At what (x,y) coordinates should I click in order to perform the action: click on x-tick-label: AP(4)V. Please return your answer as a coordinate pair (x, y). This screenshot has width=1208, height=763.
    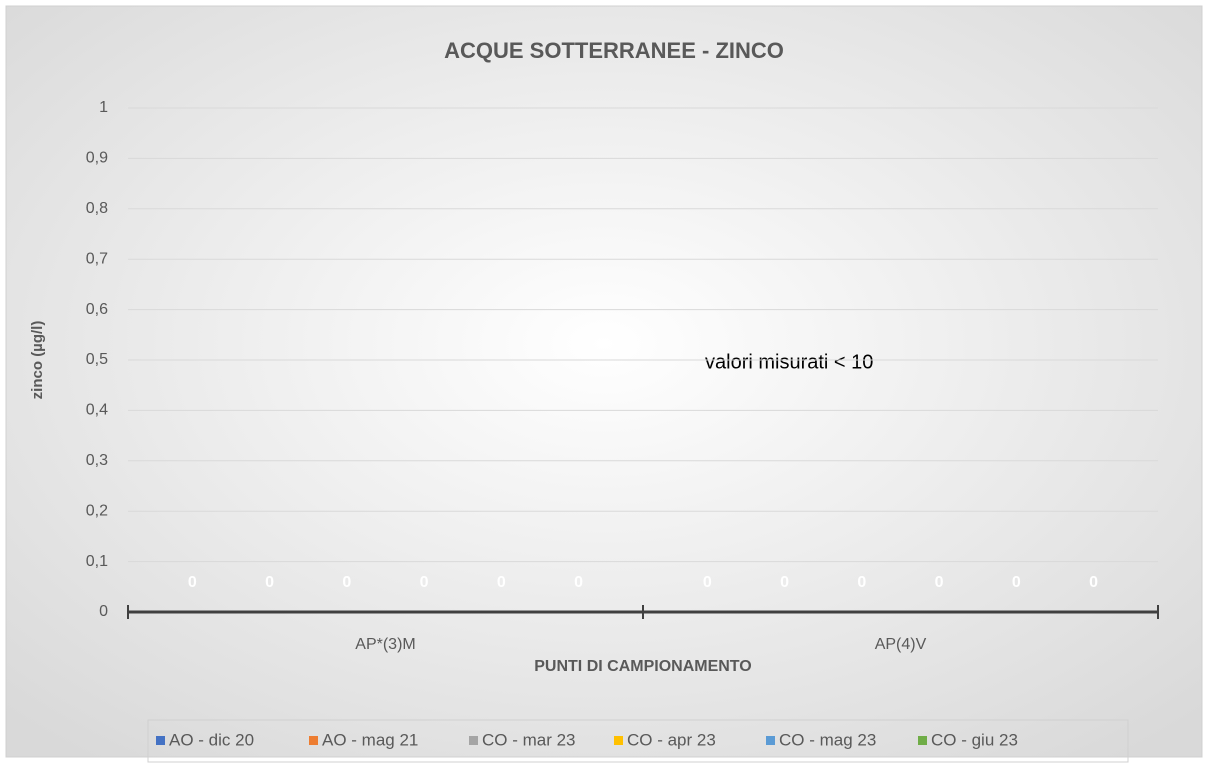
    Looking at the image, I should click on (901, 644).